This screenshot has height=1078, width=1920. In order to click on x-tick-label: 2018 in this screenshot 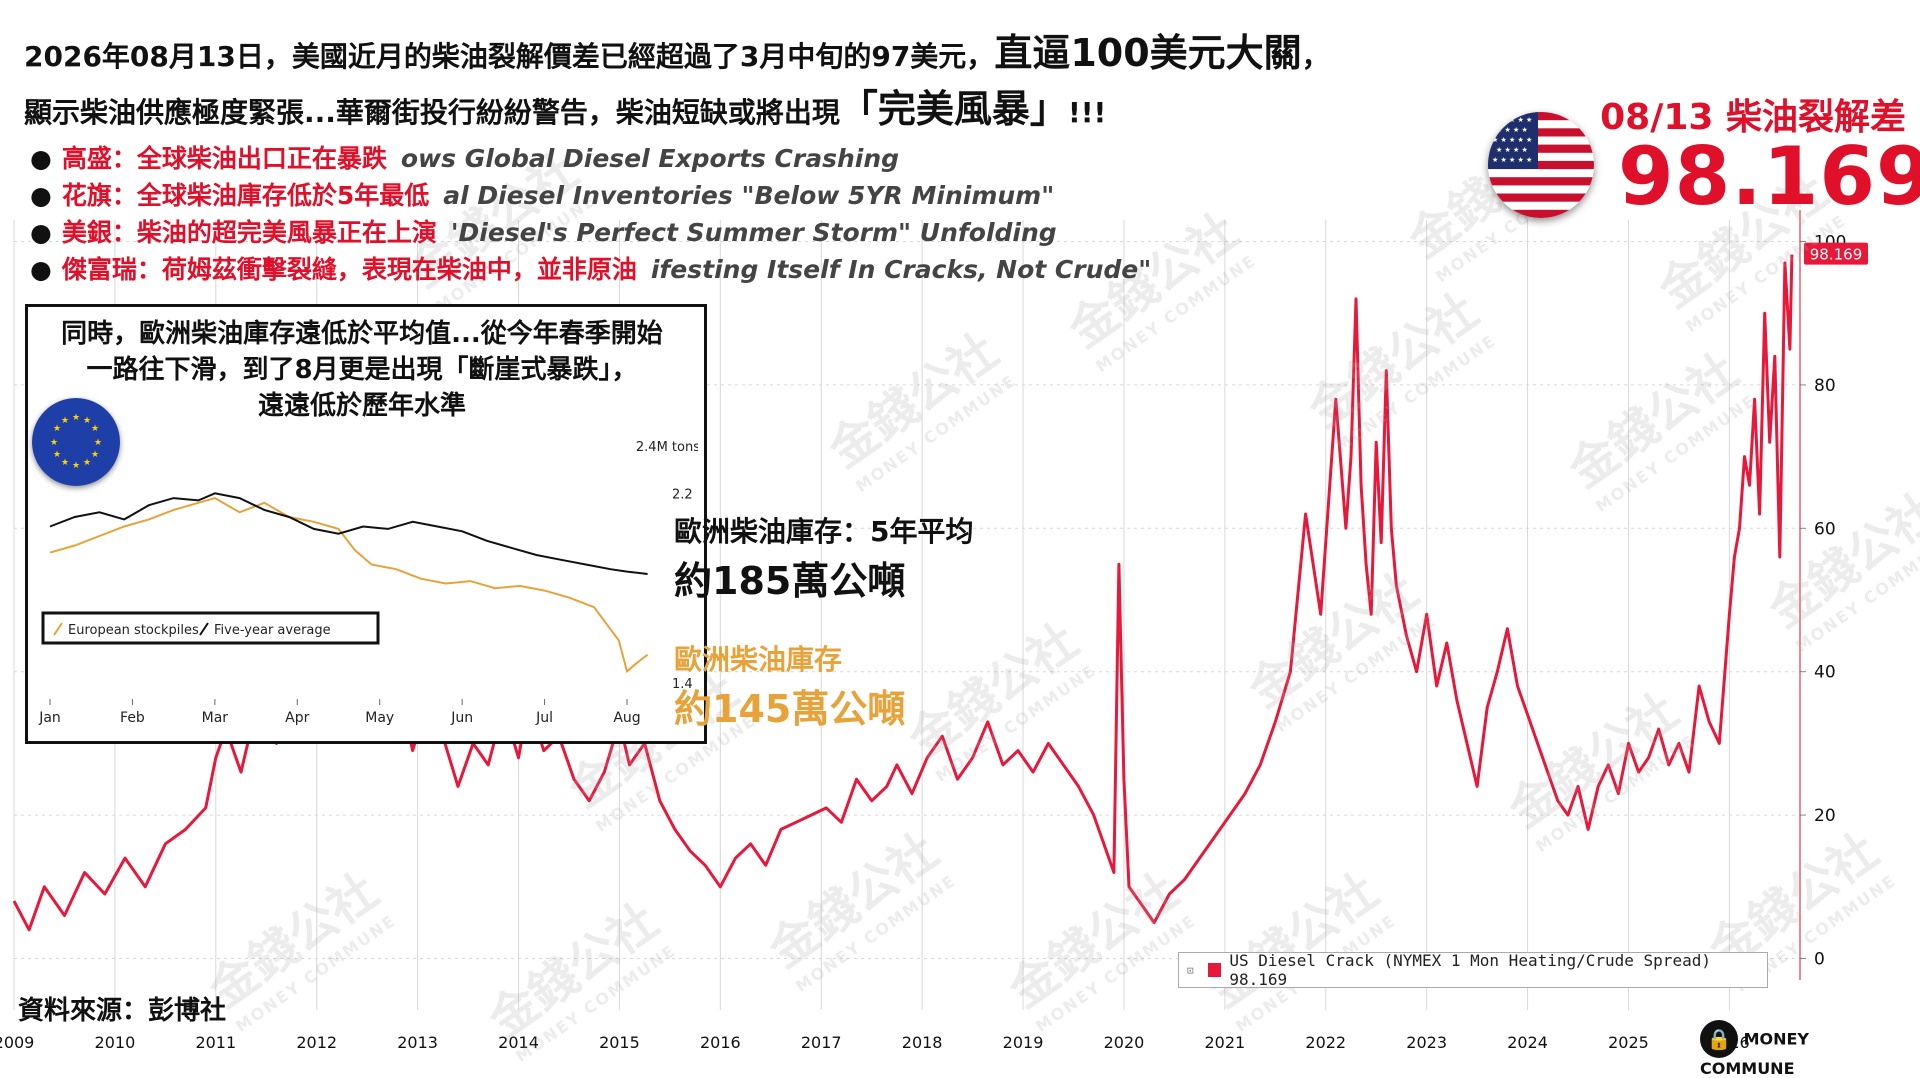, I will do `click(922, 1042)`.